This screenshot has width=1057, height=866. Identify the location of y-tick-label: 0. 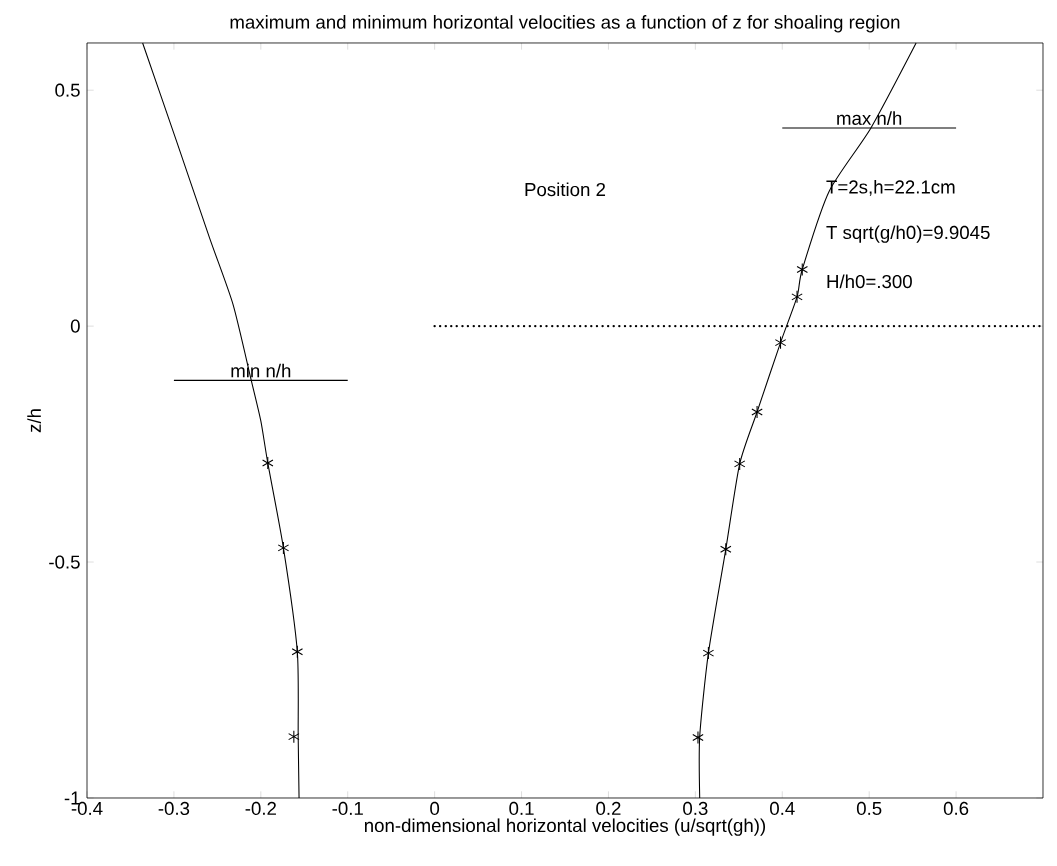
(75, 326).